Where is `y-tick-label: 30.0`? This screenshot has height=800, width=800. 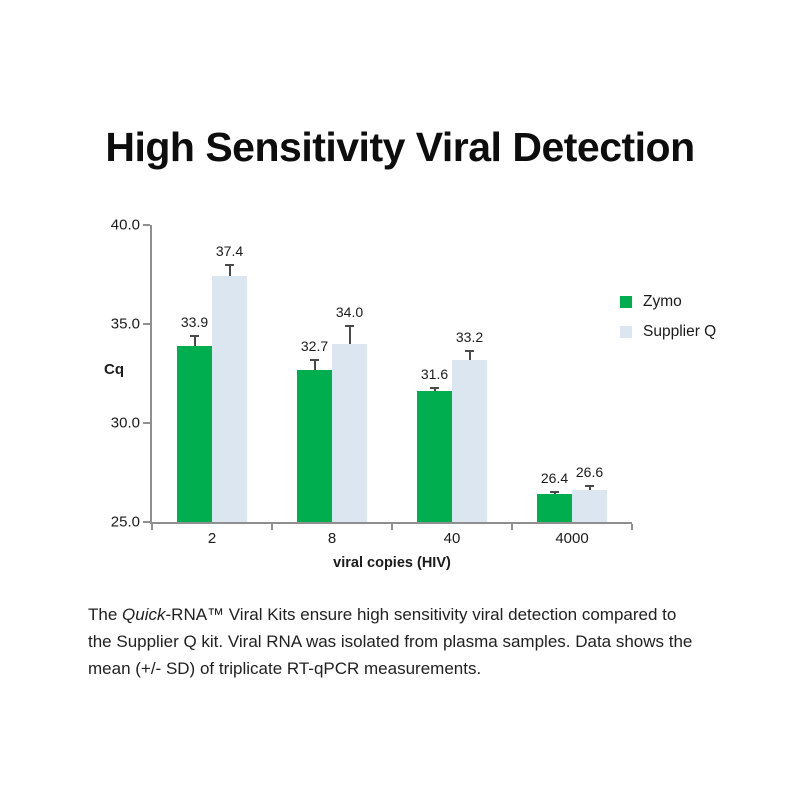 y-tick-label: 30.0 is located at coordinates (125, 423).